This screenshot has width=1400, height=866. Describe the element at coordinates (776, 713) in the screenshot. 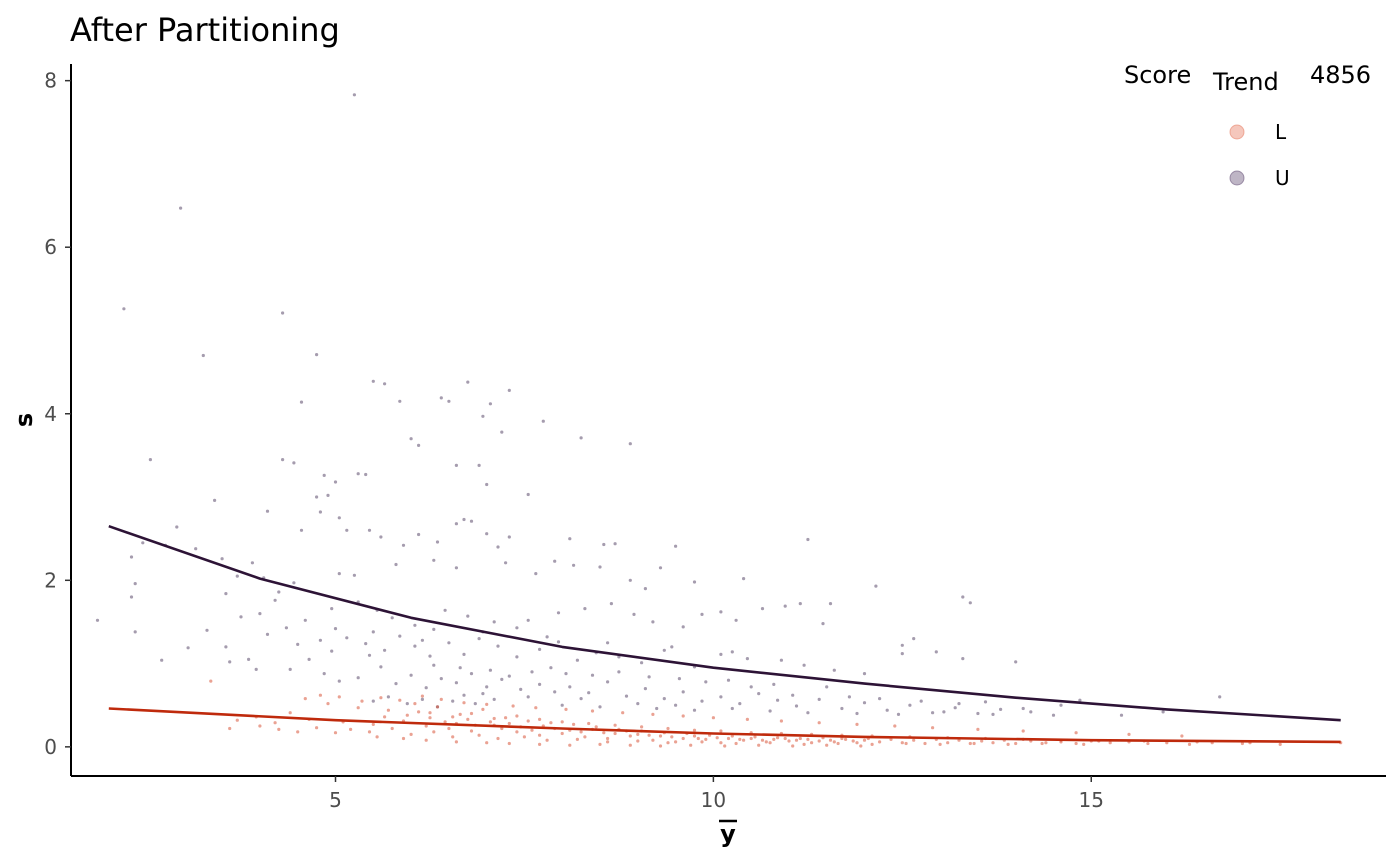

I see `series-l` at that location.